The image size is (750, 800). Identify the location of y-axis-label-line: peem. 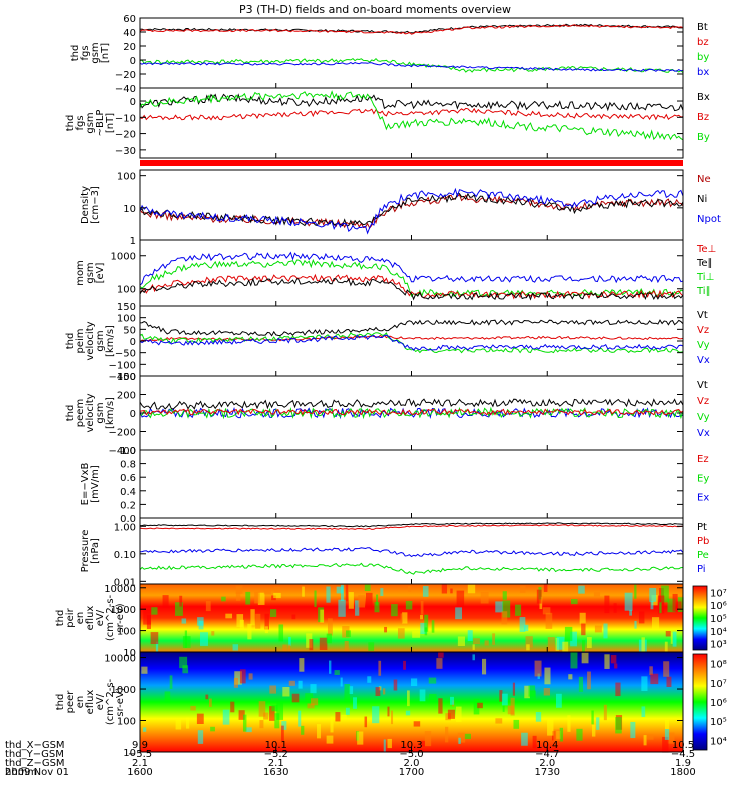
(80, 413).